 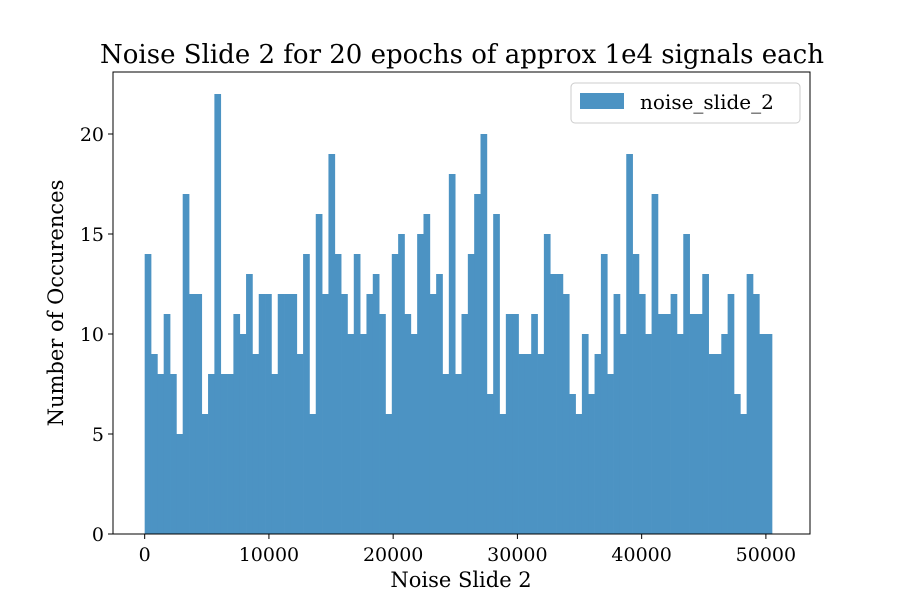 What do you see at coordinates (98, 435) in the screenshot?
I see `y-tick-label: 5` at bounding box center [98, 435].